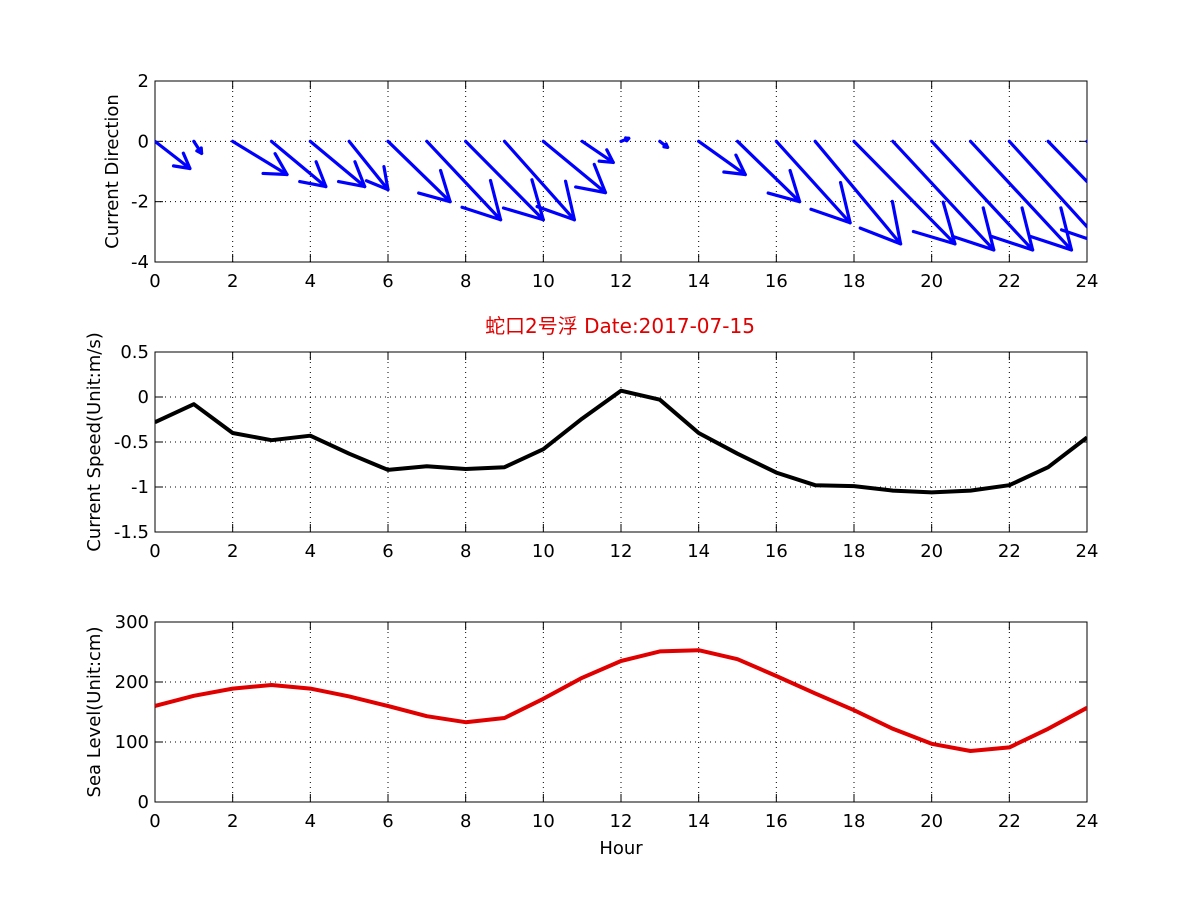 This screenshot has height=901, width=1201. Describe the element at coordinates (132, 622) in the screenshot. I see `y-tick-label: 300` at that location.